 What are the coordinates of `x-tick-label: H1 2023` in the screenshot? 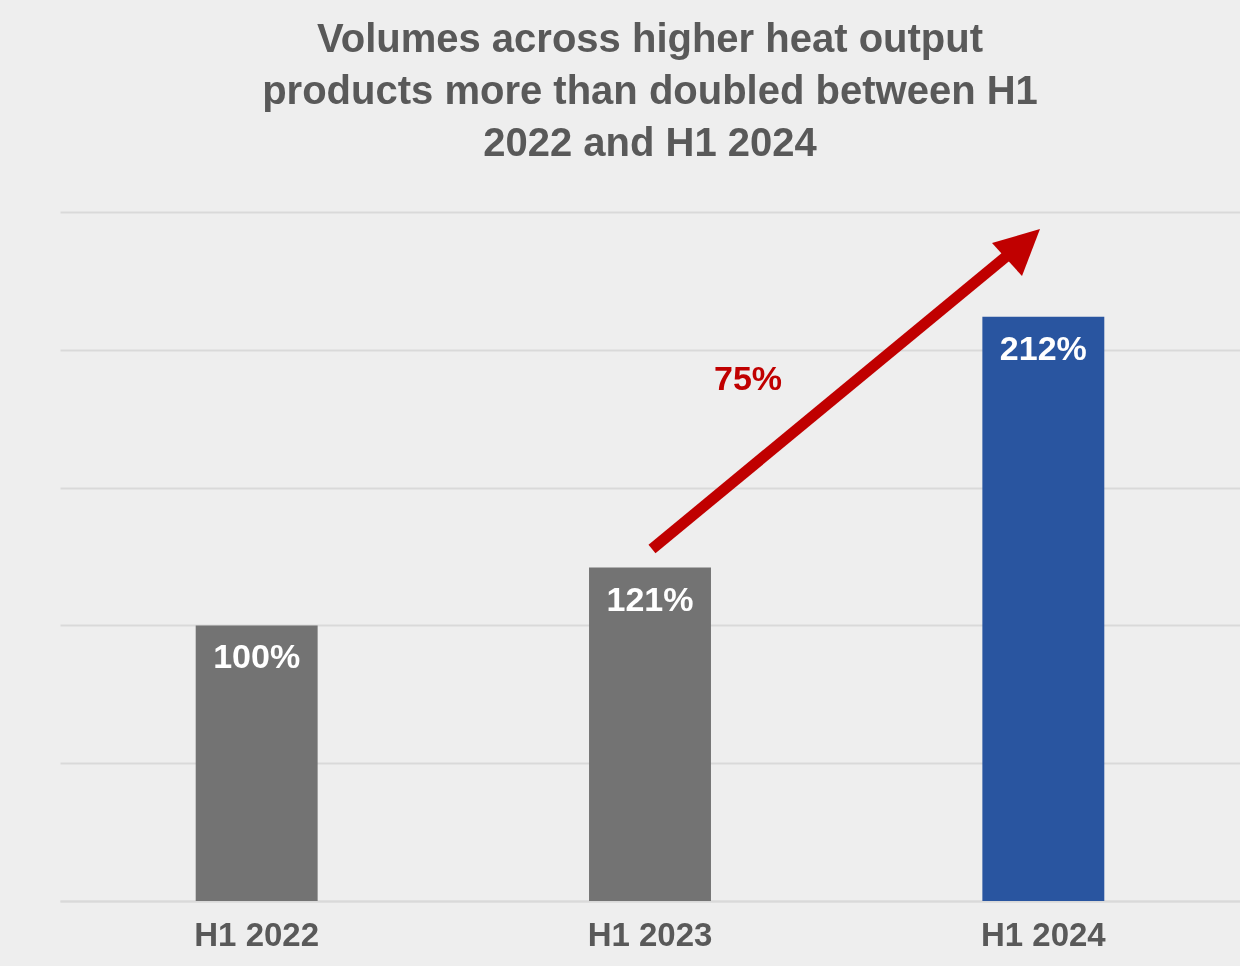 It's located at (650, 934).